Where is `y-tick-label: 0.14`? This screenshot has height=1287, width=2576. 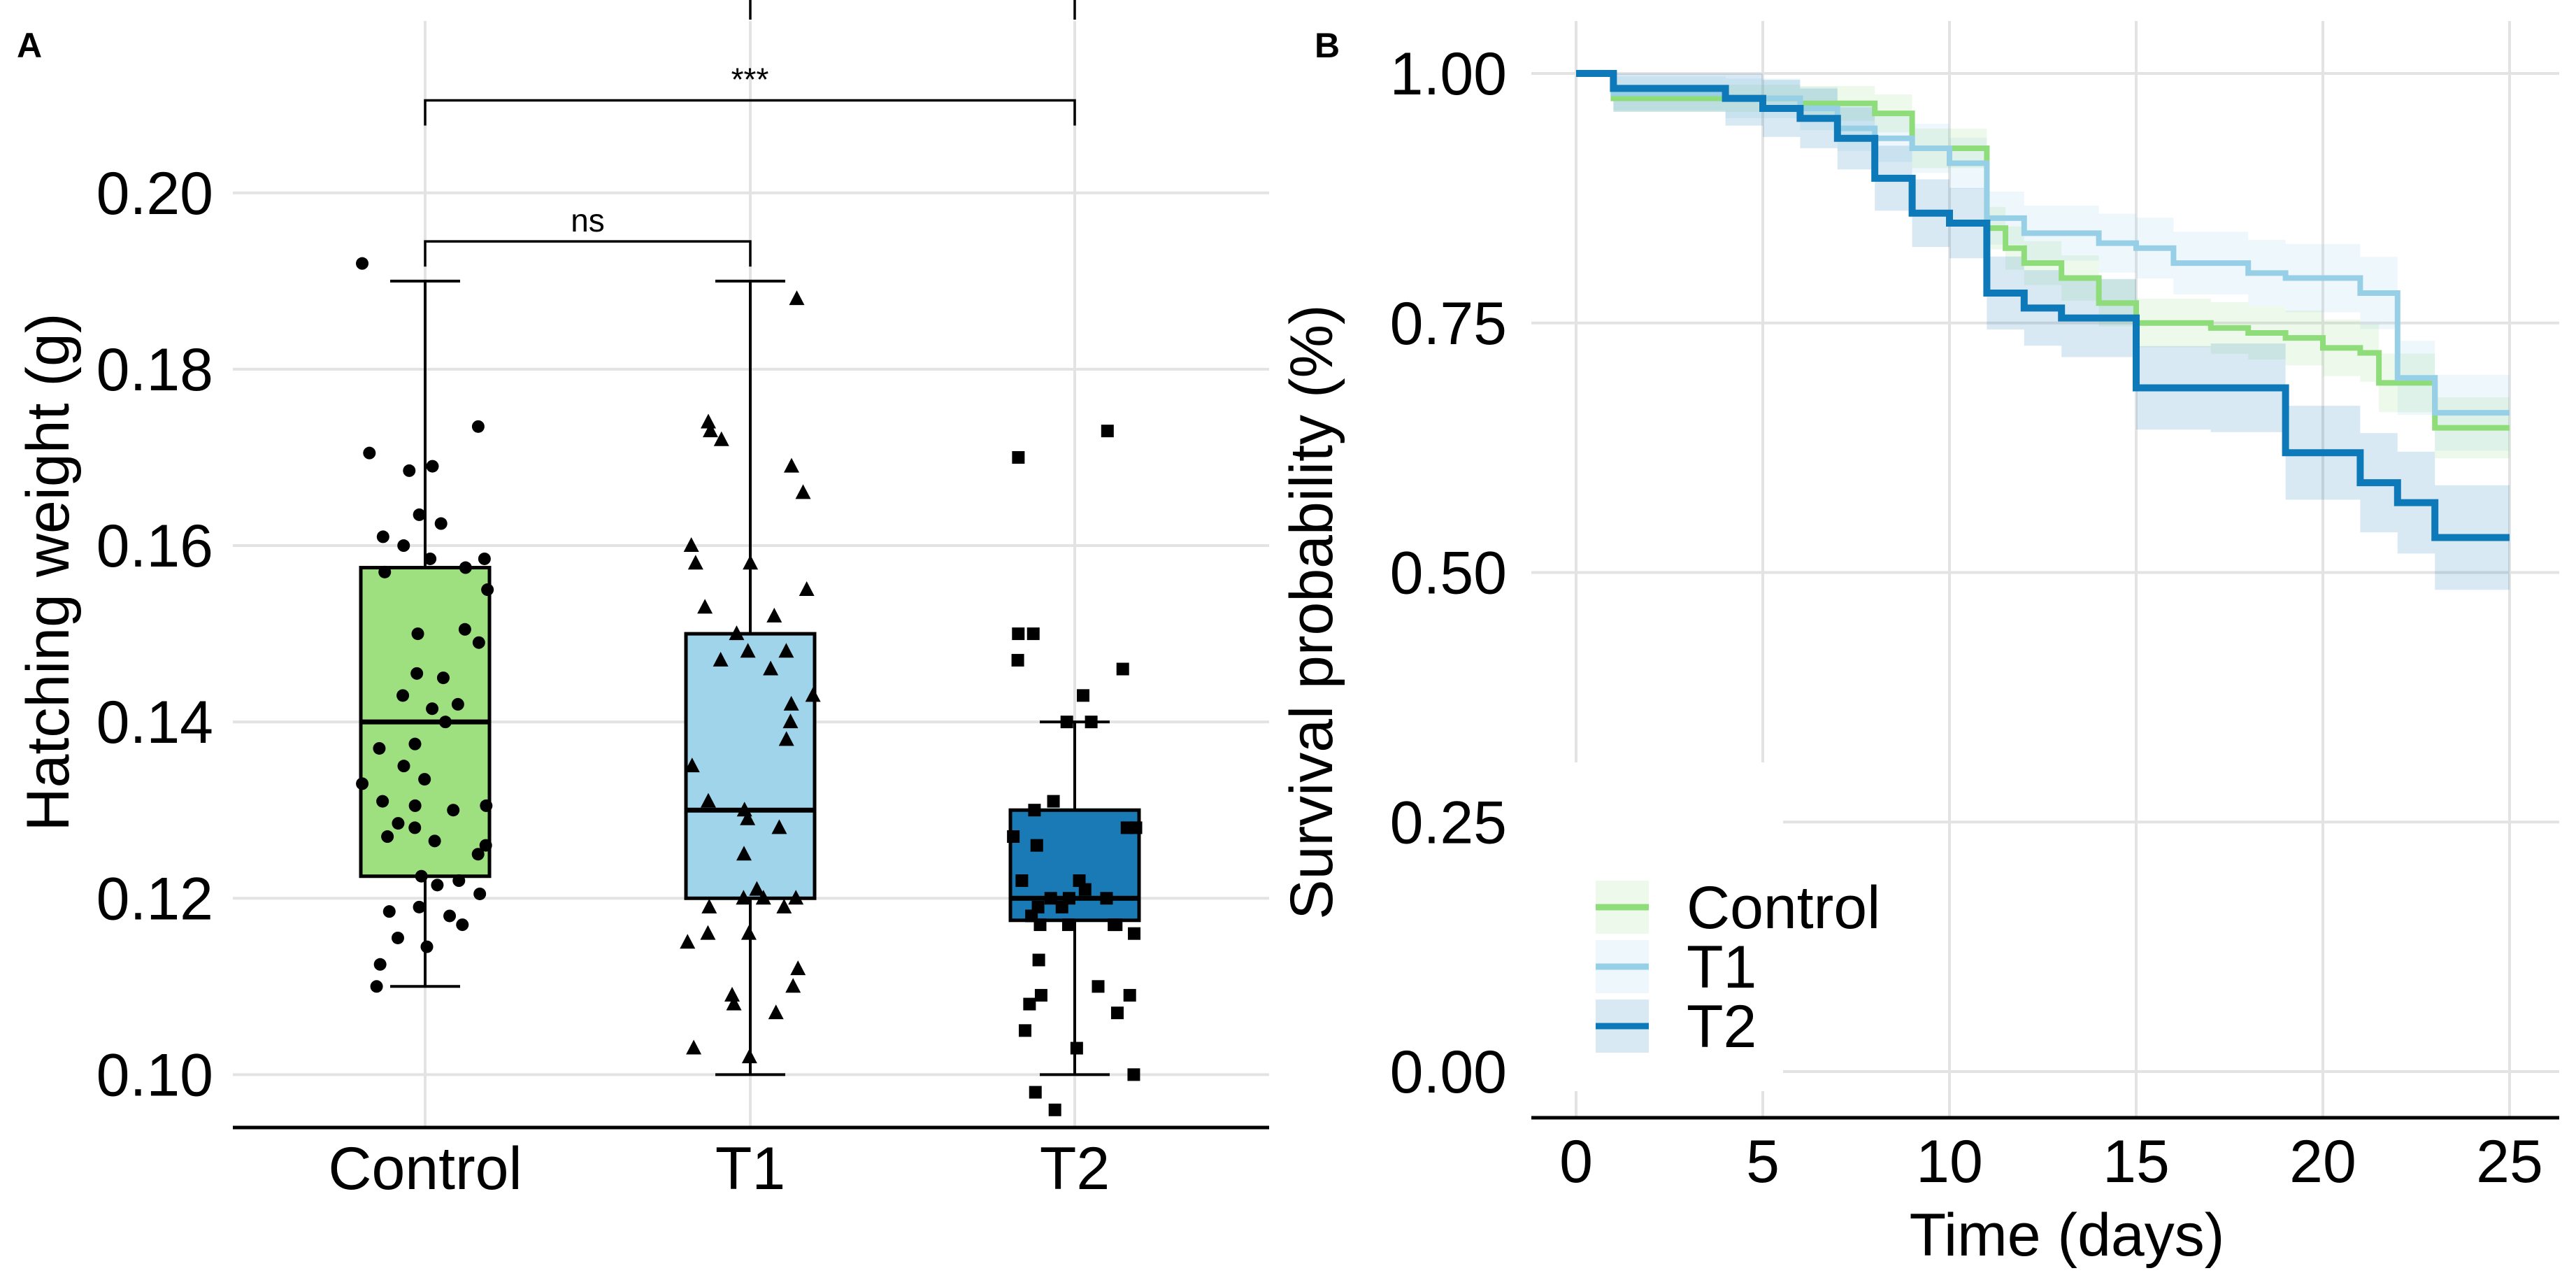 y-tick-label: 0.14 is located at coordinates (154, 722).